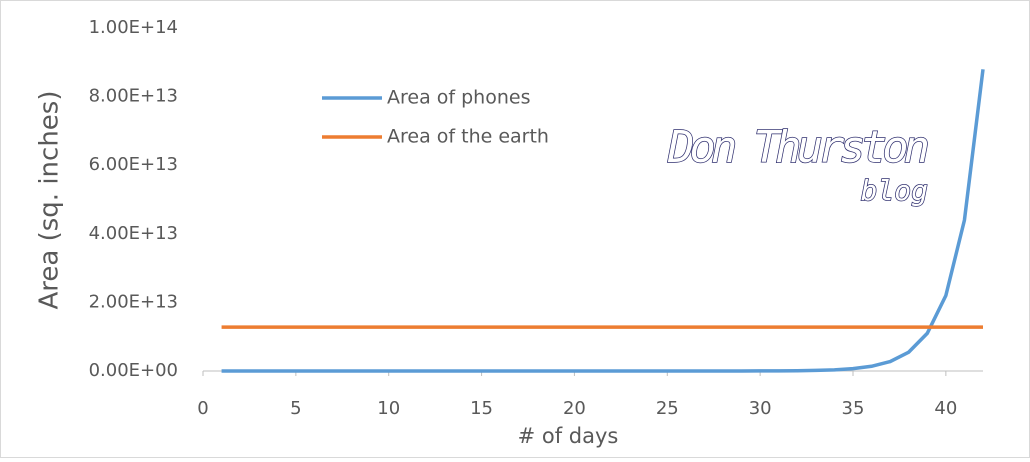  Describe the element at coordinates (798, 147) in the screenshot. I see `watermark: Don Thurston` at that location.